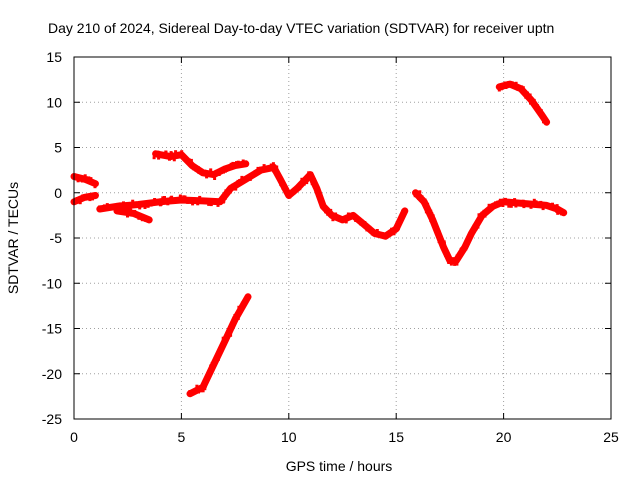 Image resolution: width=640 pixels, height=480 pixels. I want to click on y-tick-label: -15, so click(52, 329).